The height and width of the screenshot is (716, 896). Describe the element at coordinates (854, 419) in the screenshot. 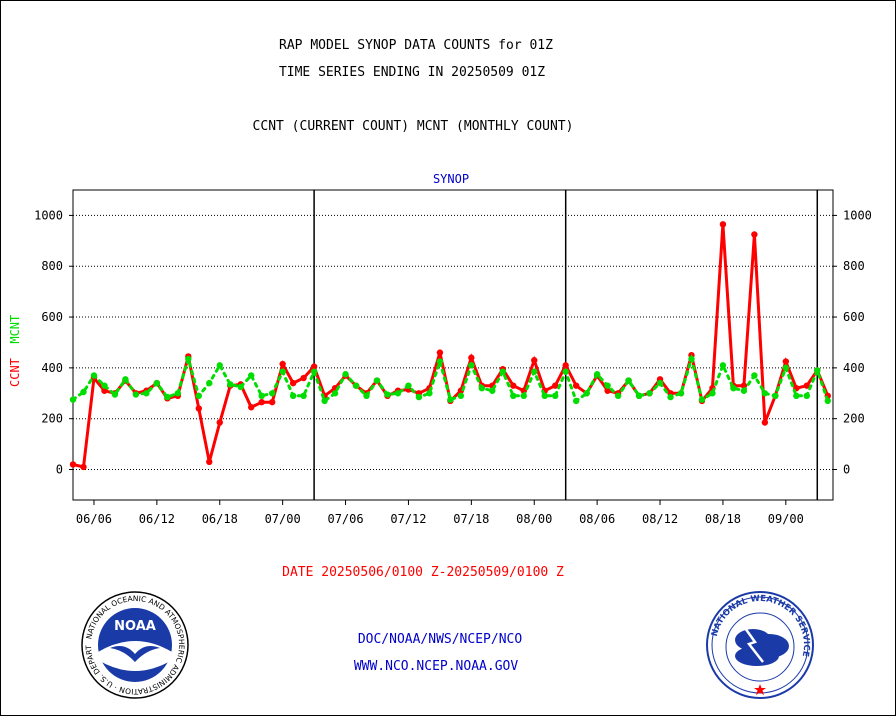

I see `y-tick-label-right: 200` at that location.